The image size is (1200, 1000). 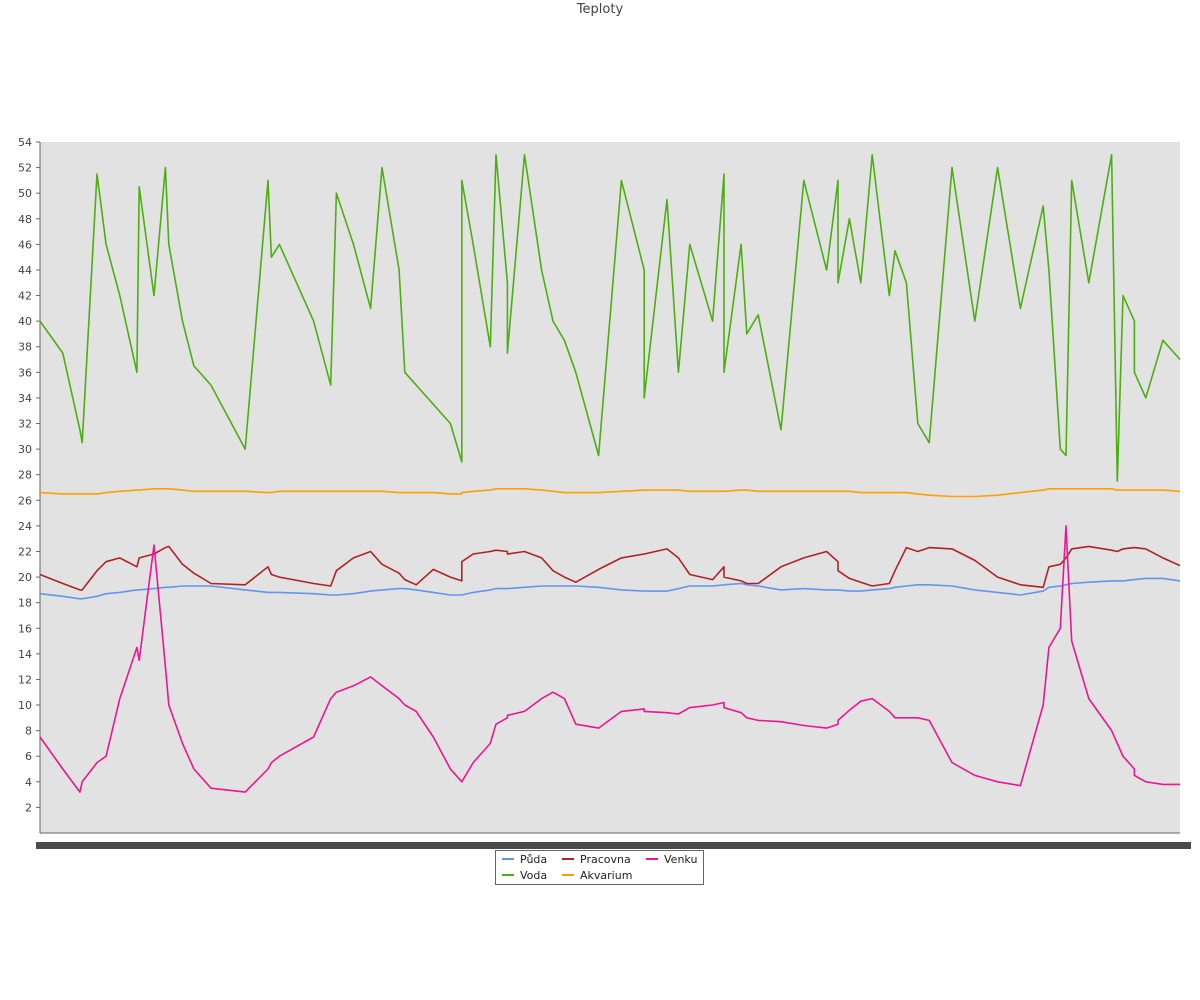 What do you see at coordinates (25, 372) in the screenshot?
I see `y-tick-label: 36` at bounding box center [25, 372].